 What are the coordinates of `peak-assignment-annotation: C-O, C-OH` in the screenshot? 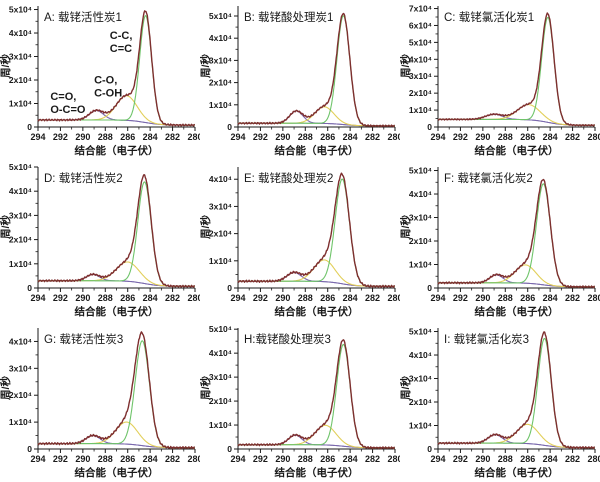 It's located at (108, 87).